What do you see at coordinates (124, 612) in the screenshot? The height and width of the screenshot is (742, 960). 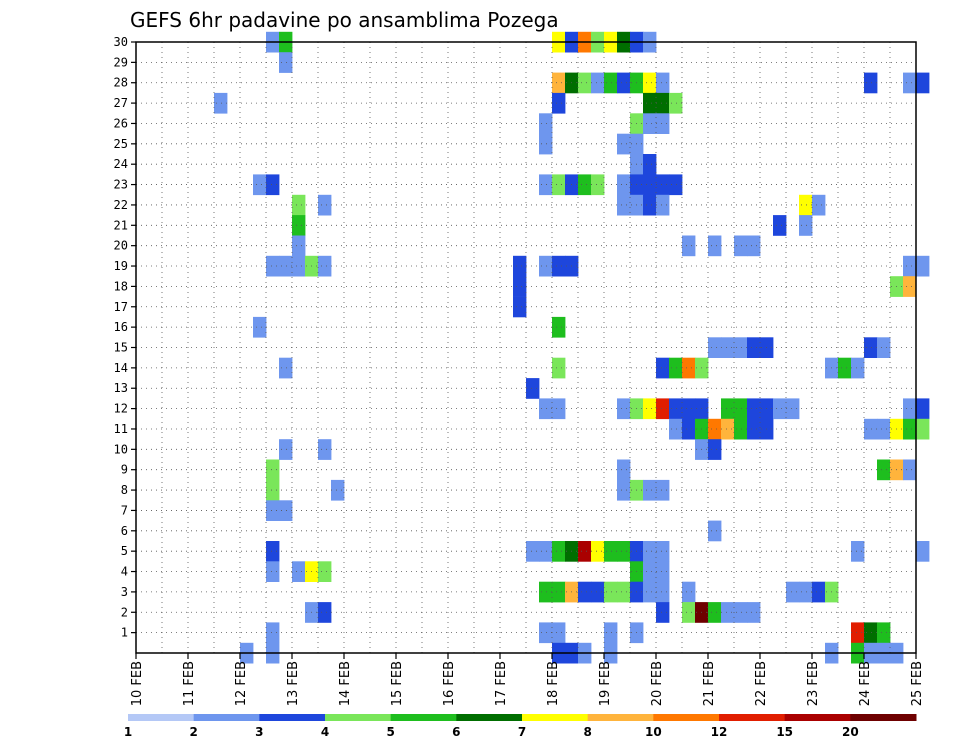 I see `y-tick-label: 2` at bounding box center [124, 612].